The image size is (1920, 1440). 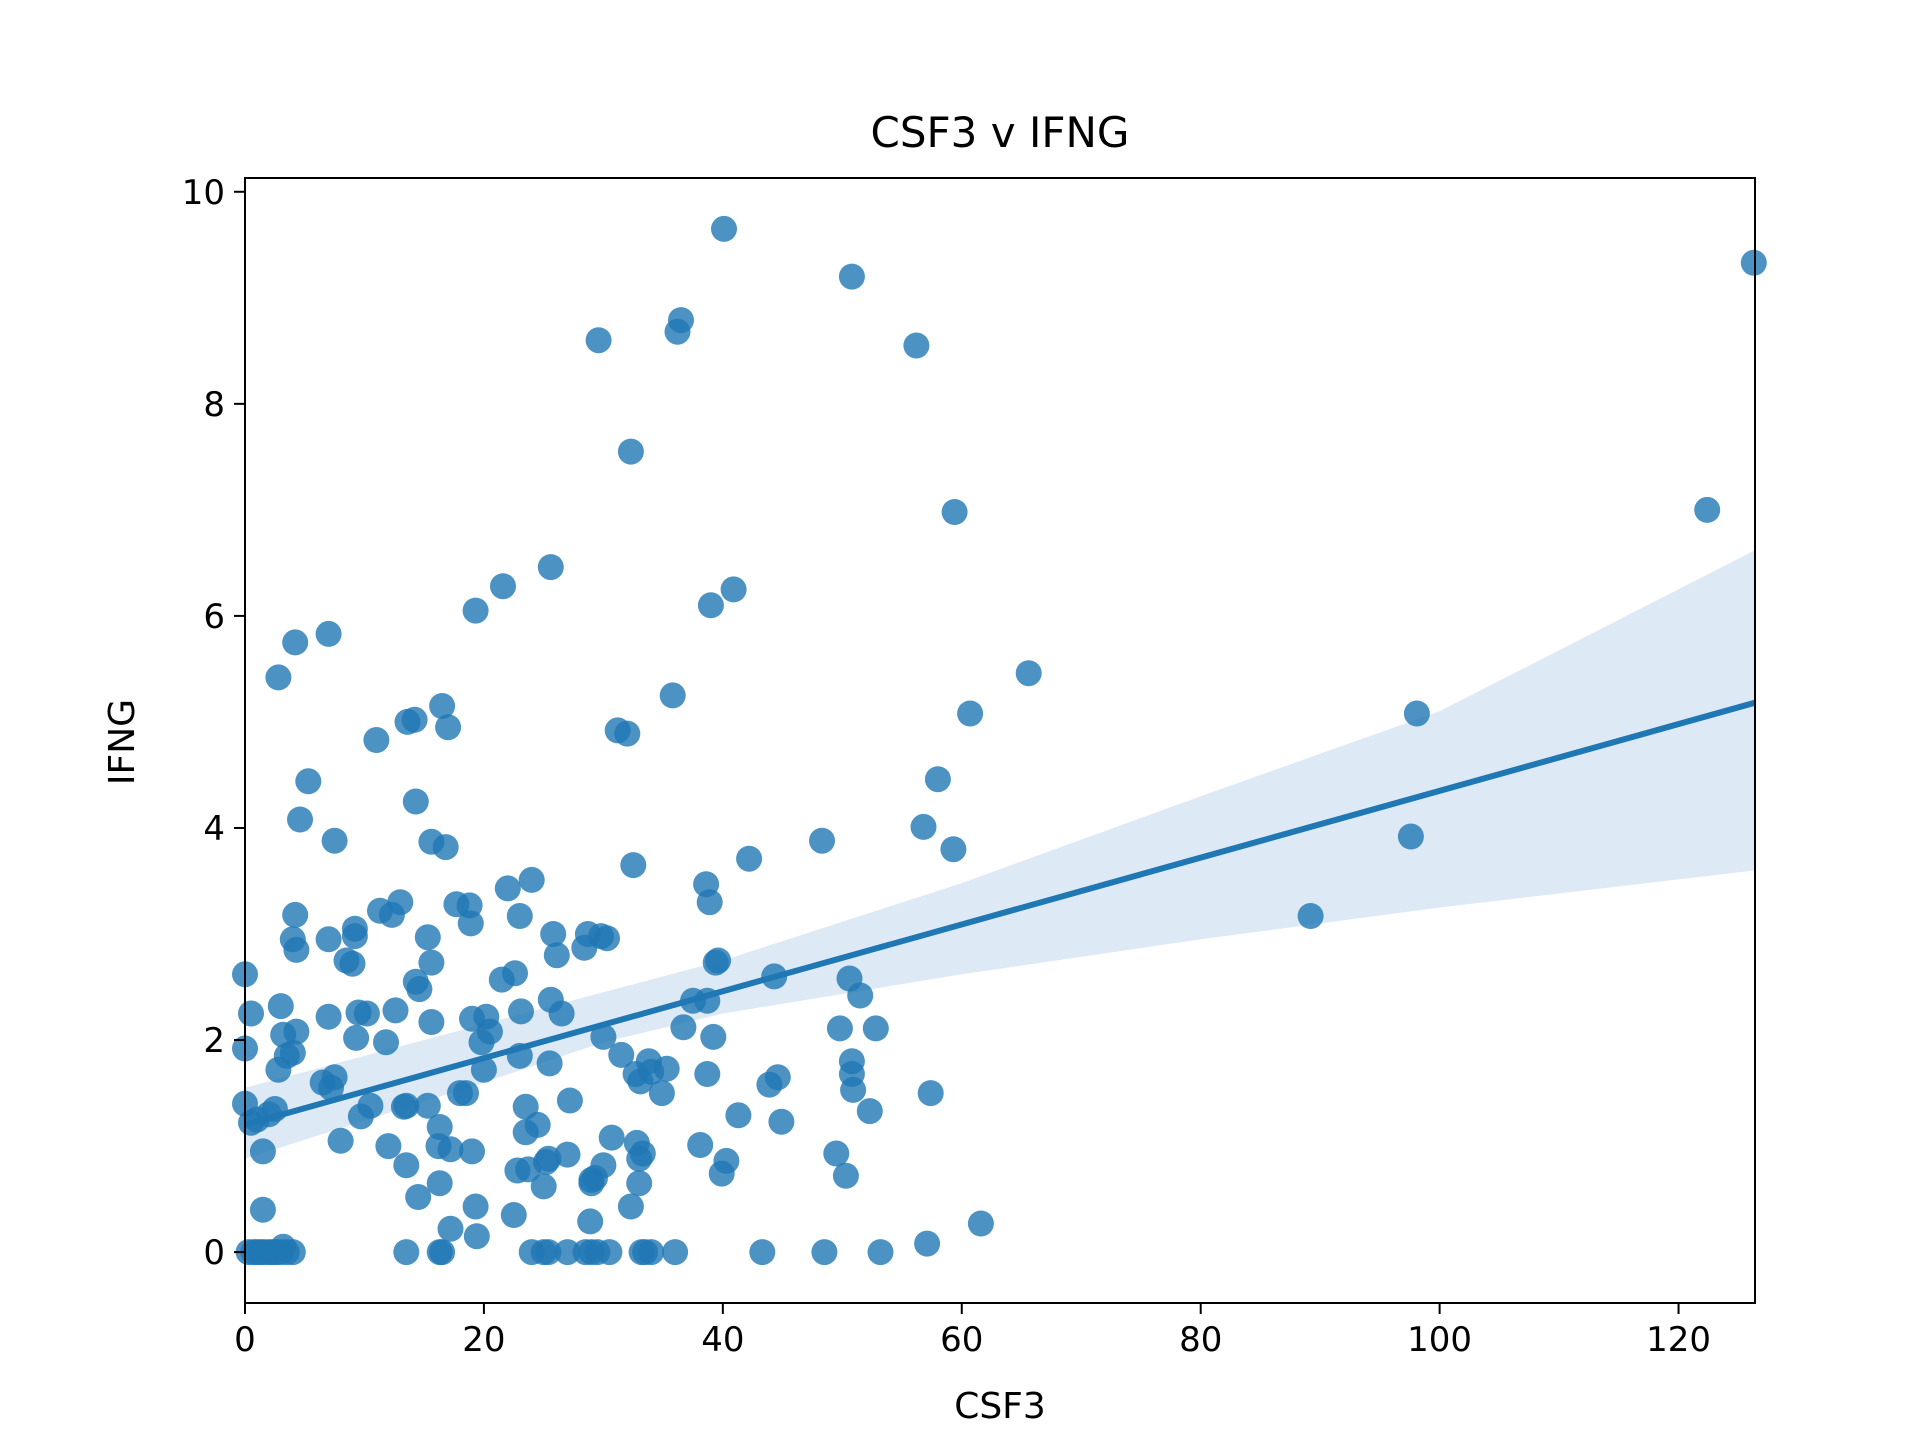 What do you see at coordinates (245, 1340) in the screenshot?
I see `x-tick-label: 0` at bounding box center [245, 1340].